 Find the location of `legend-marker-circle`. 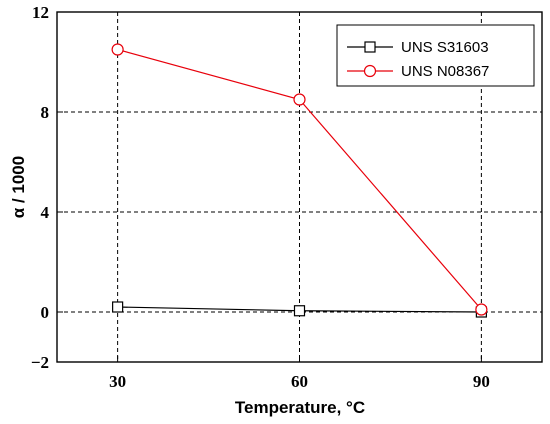

legend-marker-circle is located at coordinates (370, 71).